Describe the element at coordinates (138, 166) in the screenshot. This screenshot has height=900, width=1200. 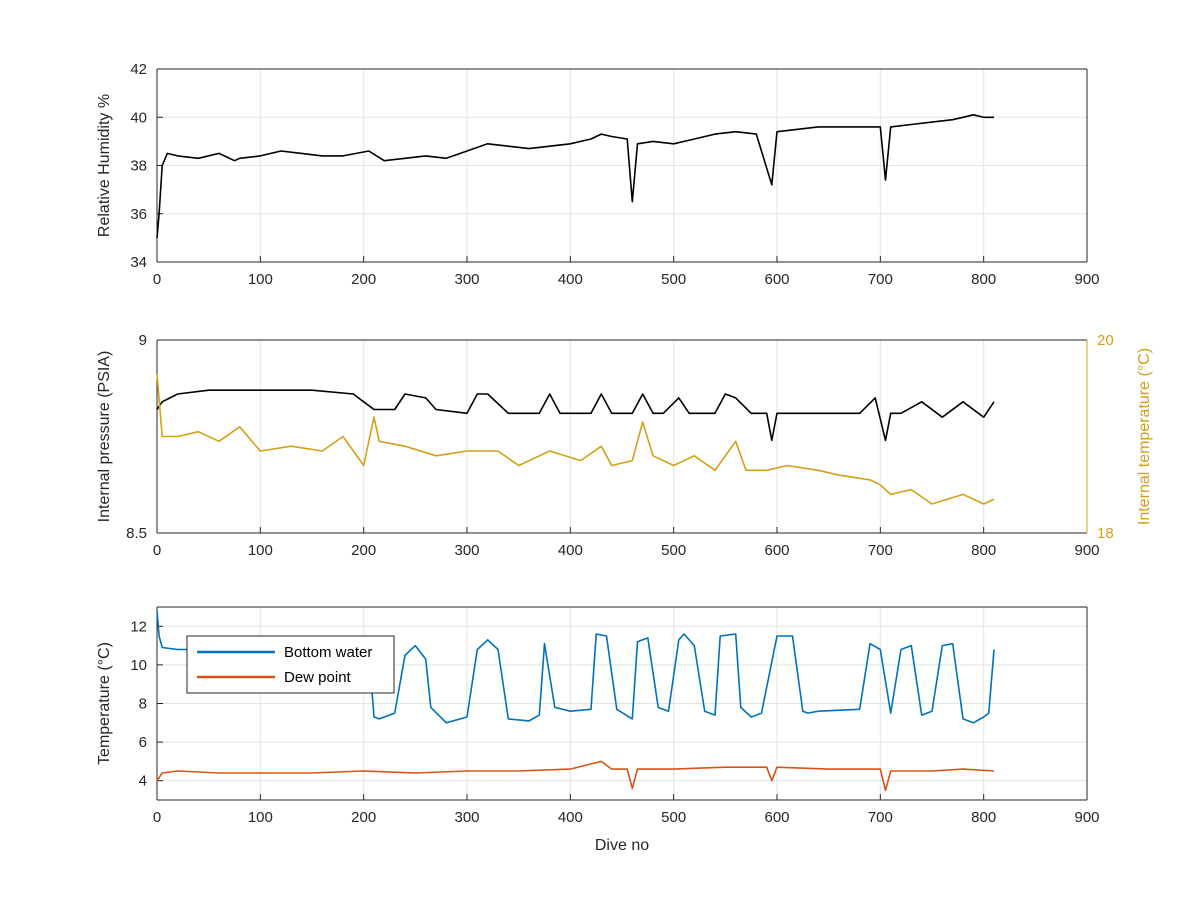
I see `y-tick-label: 38` at that location.